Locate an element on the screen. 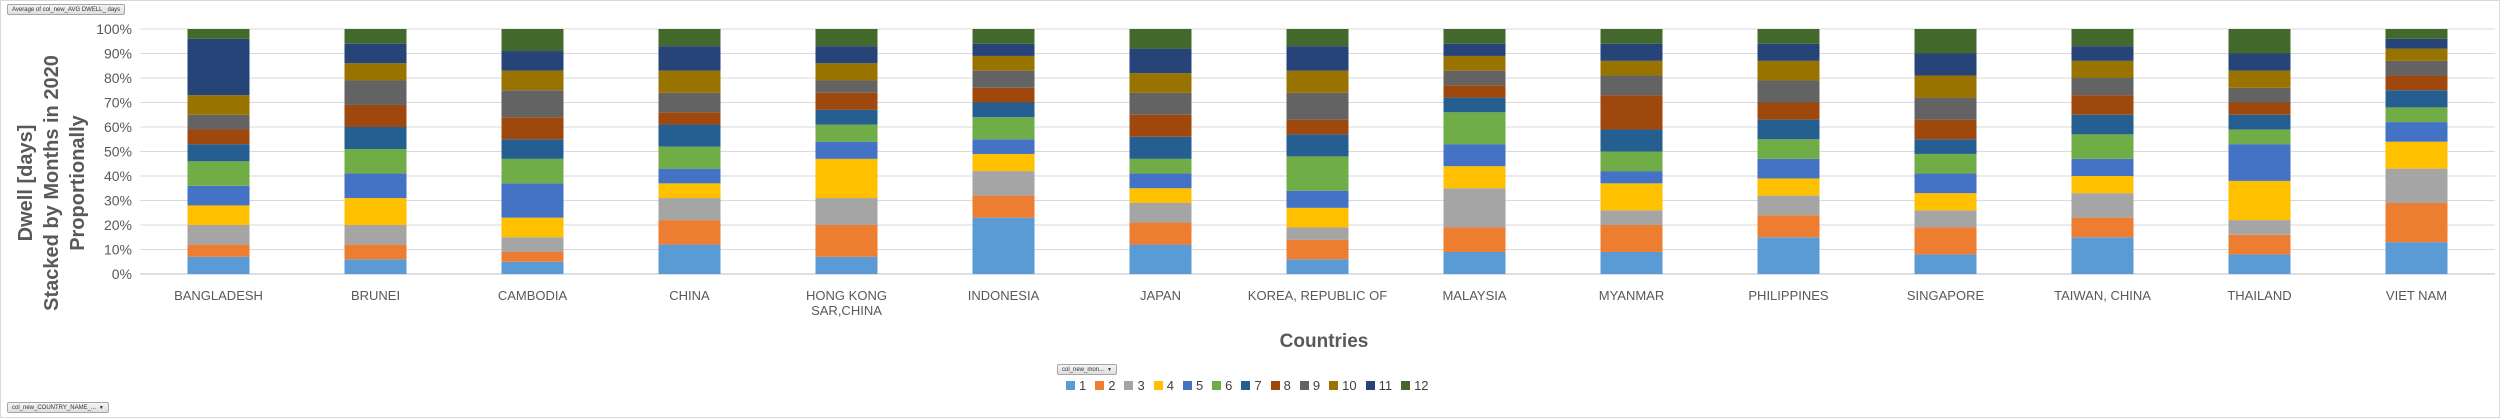 This screenshot has width=2500, height=418. axis-field-button: col_new_COUNTRY_NAME_... ▼ is located at coordinates (58, 407).